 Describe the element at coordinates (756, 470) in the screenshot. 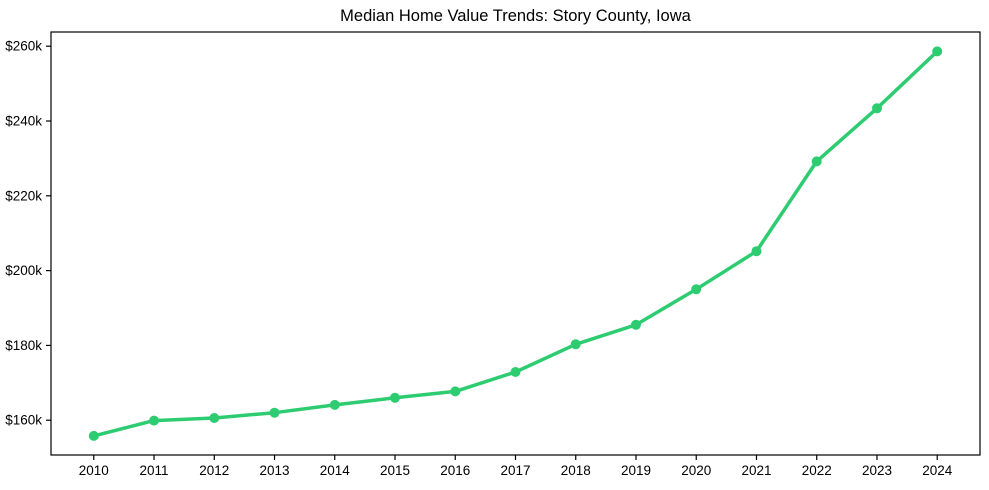

I see `x-axis-tick-label: 2021` at that location.